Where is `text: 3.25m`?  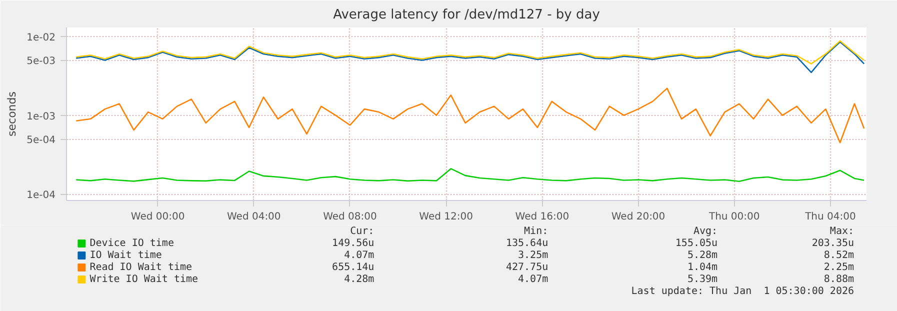 text: 3.25m is located at coordinates (533, 255).